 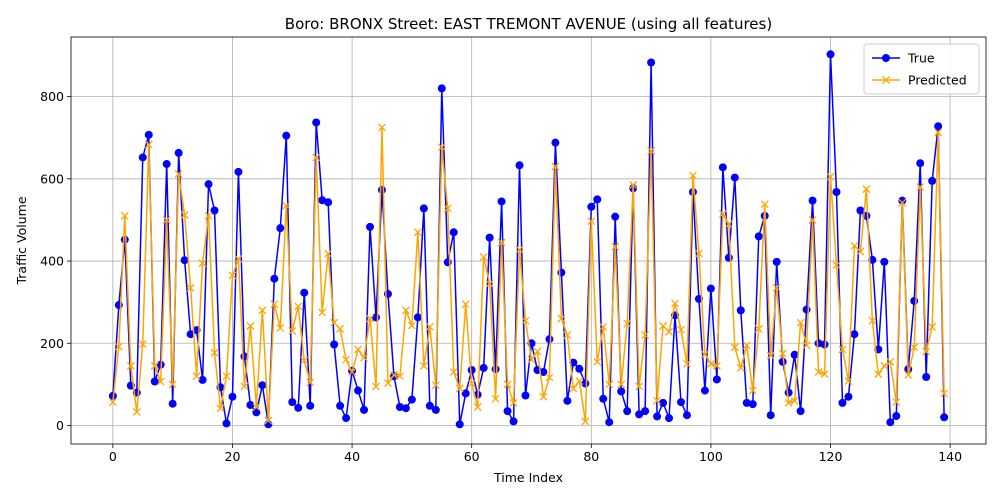 I want to click on x-tick-label: 140, so click(x=950, y=456).